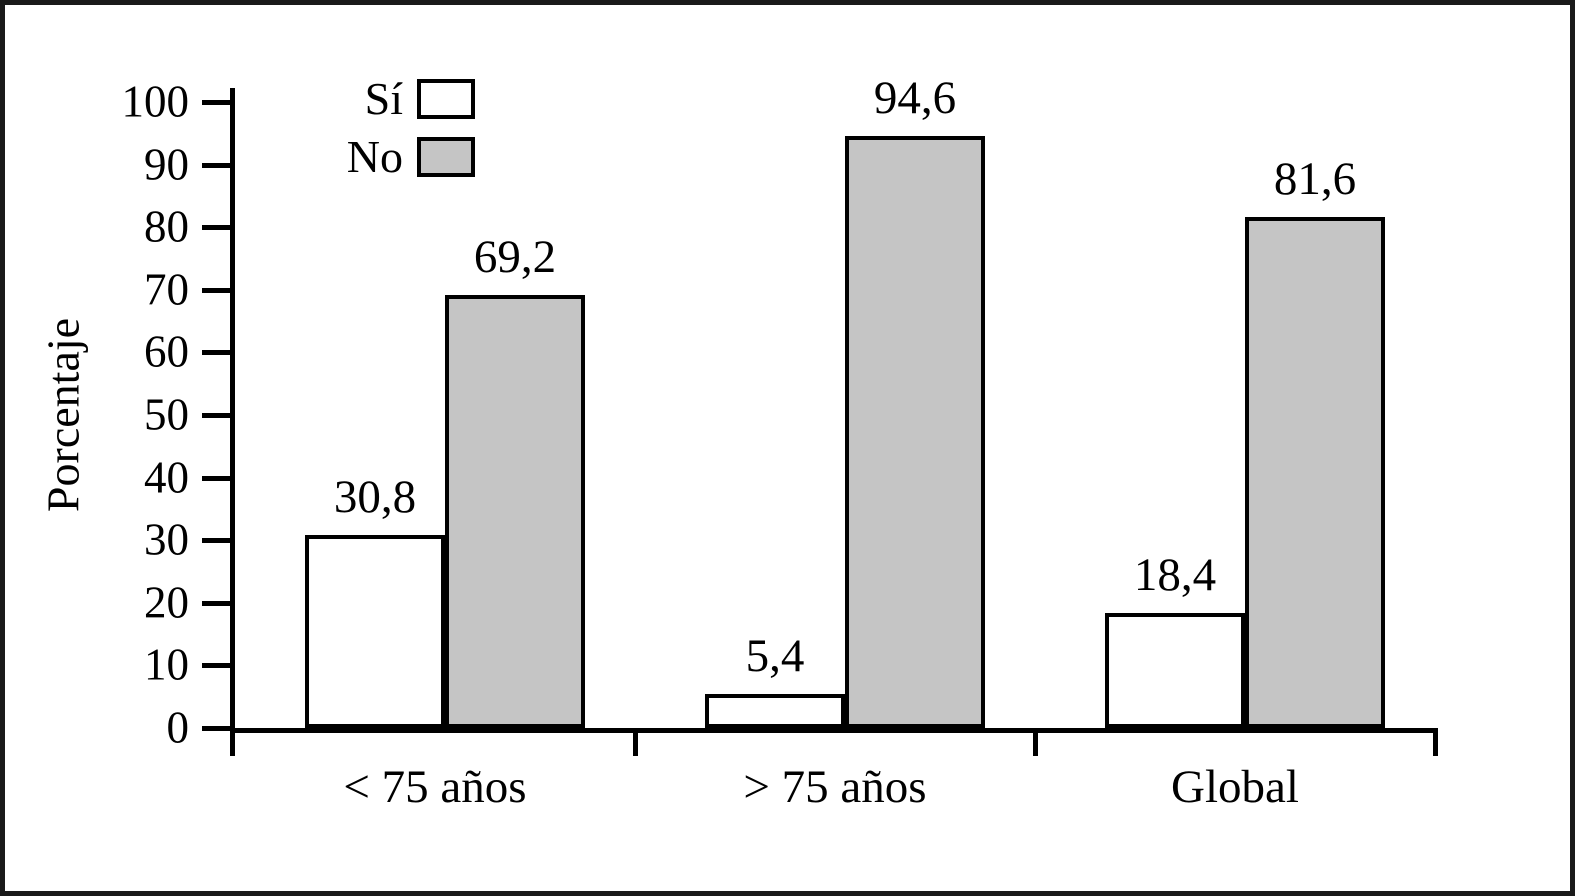 This screenshot has width=1575, height=896. I want to click on y-axis-title: Porcentaje, so click(63, 415).